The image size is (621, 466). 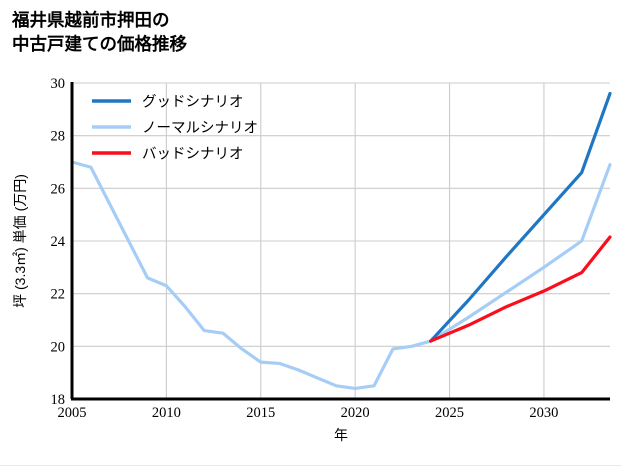 I want to click on series-line-バッドシナリオ, so click(x=520, y=289).